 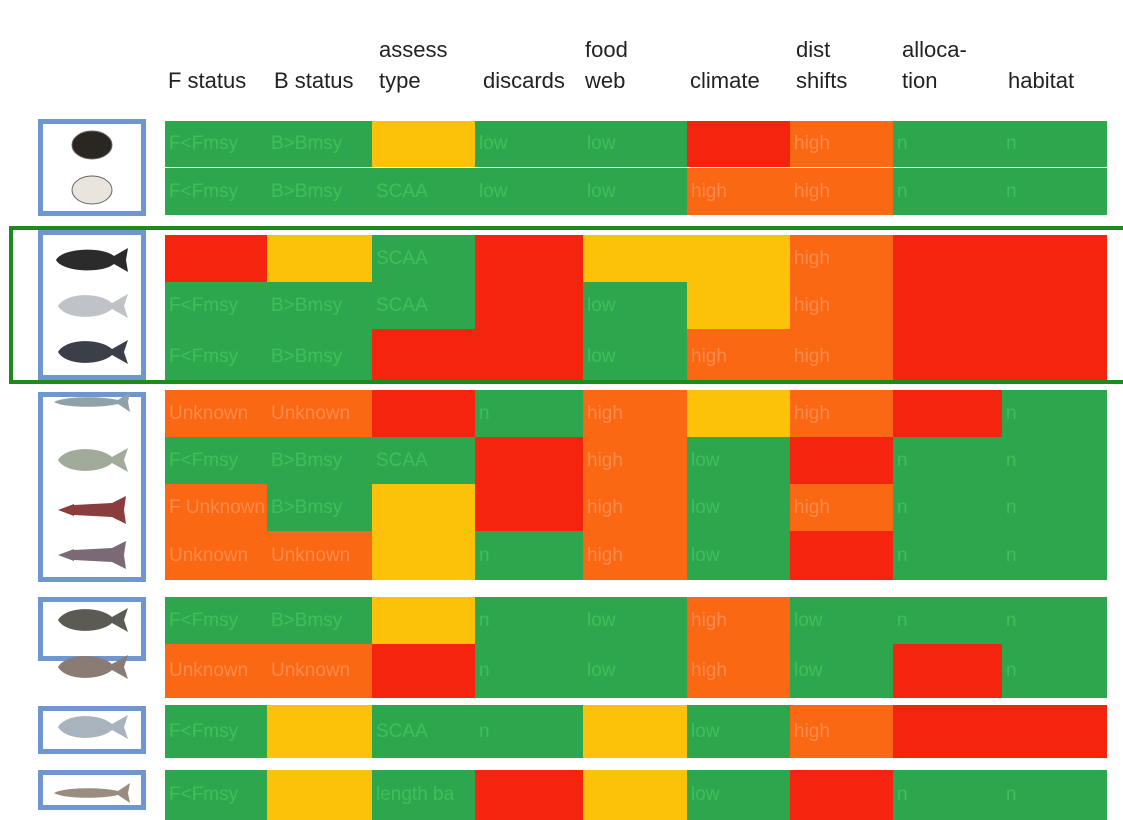 What do you see at coordinates (529, 191) in the screenshot?
I see `cell-r2-discards: low` at bounding box center [529, 191].